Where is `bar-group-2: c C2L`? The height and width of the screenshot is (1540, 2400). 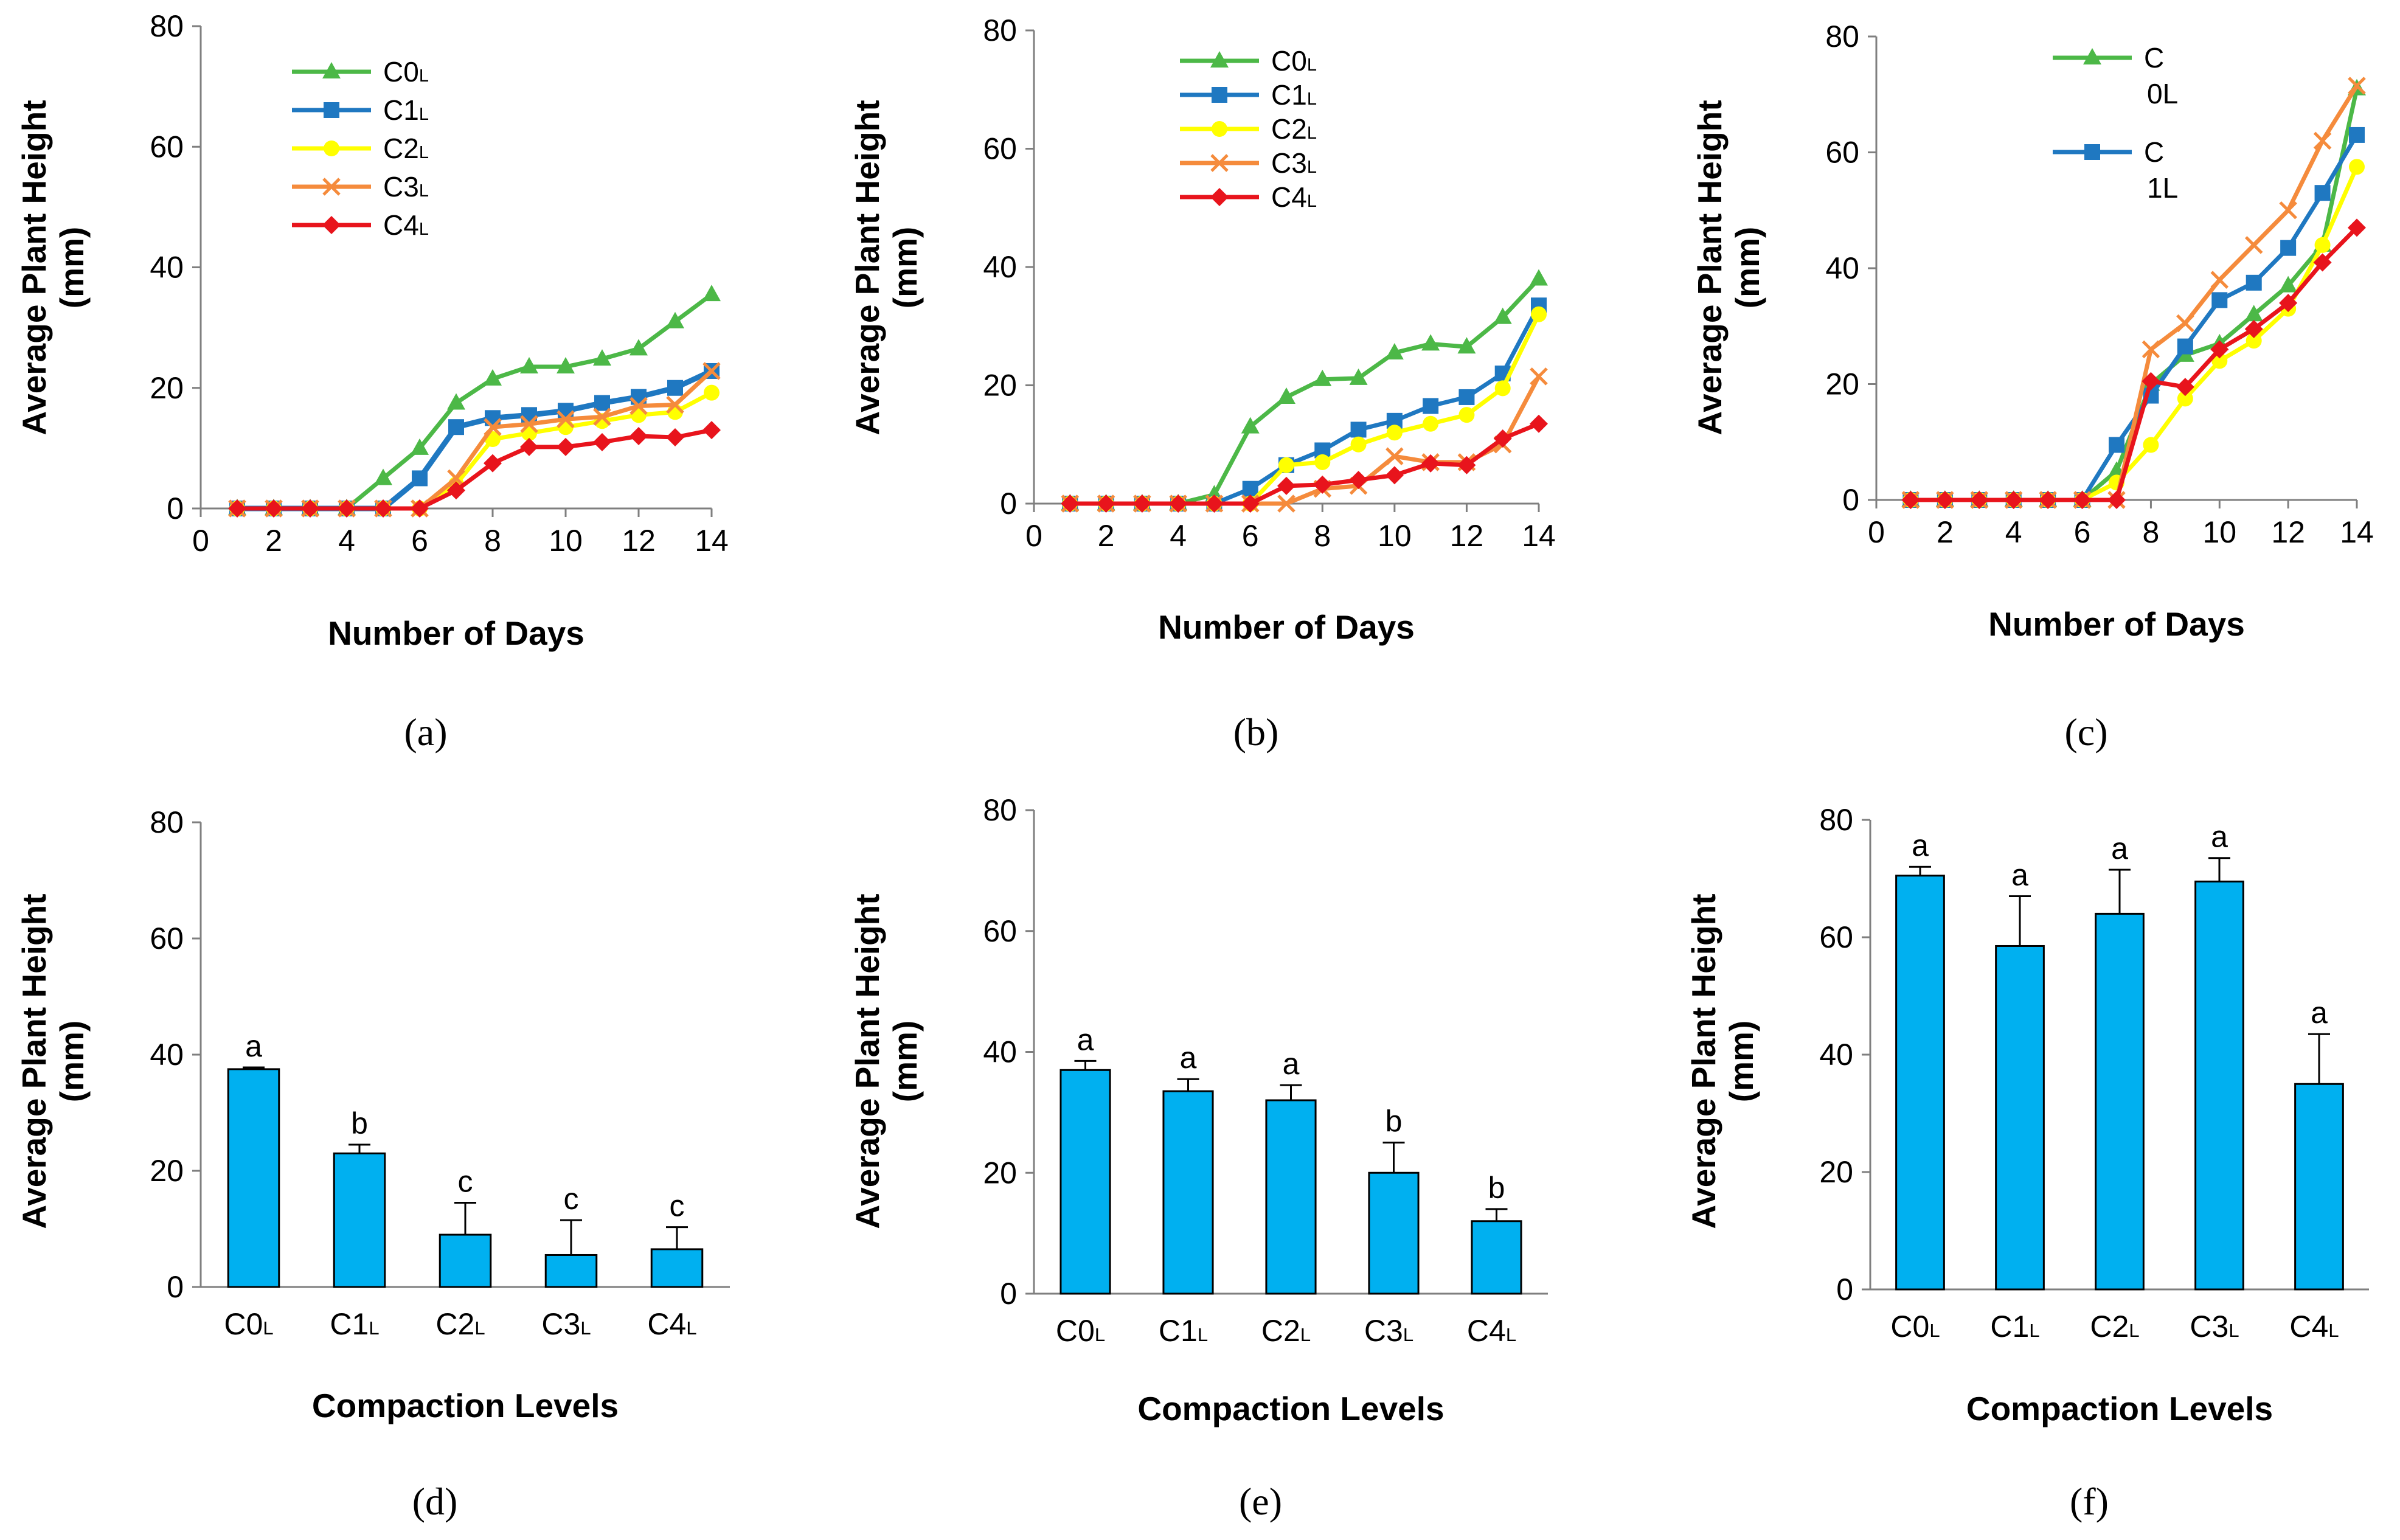 bar-group-2: c C2L is located at coordinates (464, 1253).